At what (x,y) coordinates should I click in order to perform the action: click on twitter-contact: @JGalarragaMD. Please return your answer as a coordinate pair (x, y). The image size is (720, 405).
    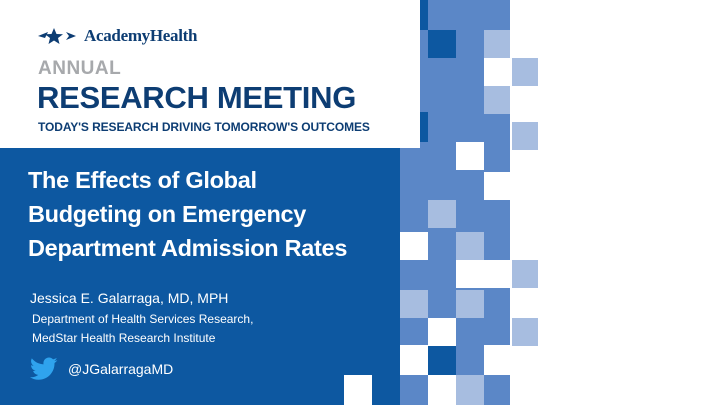
    Looking at the image, I should click on (101, 369).